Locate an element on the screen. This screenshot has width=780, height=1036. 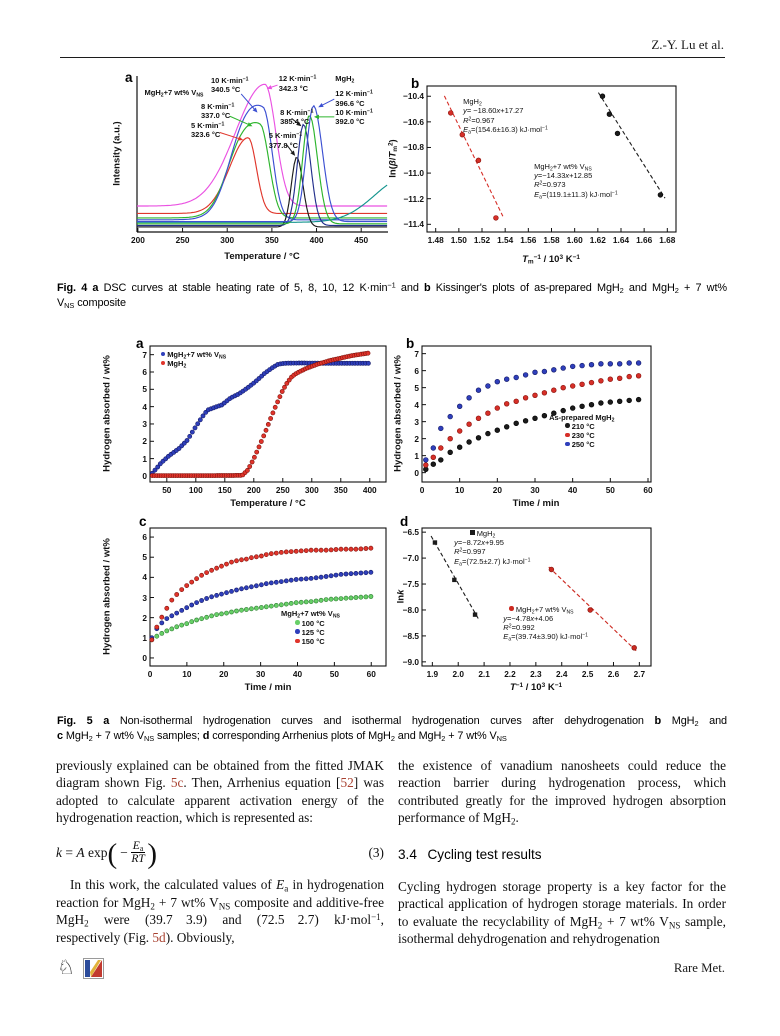
x-tick-label: 2.7 is located at coordinates (639, 674).